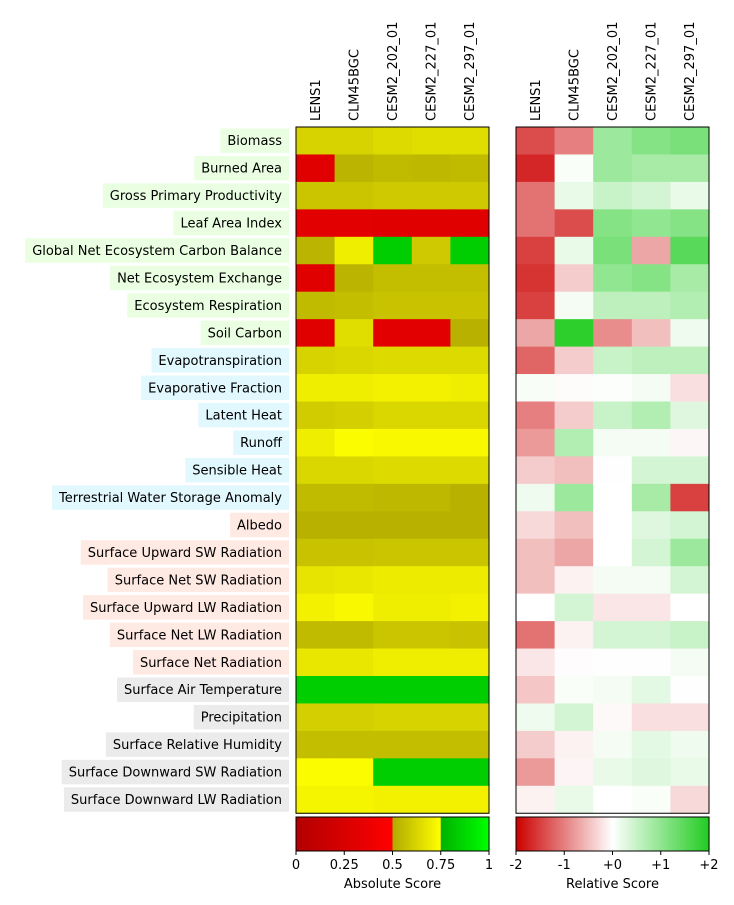  What do you see at coordinates (536, 772) in the screenshot?
I see `relative-cell-surface-downward-sw-radiation-lens1` at bounding box center [536, 772].